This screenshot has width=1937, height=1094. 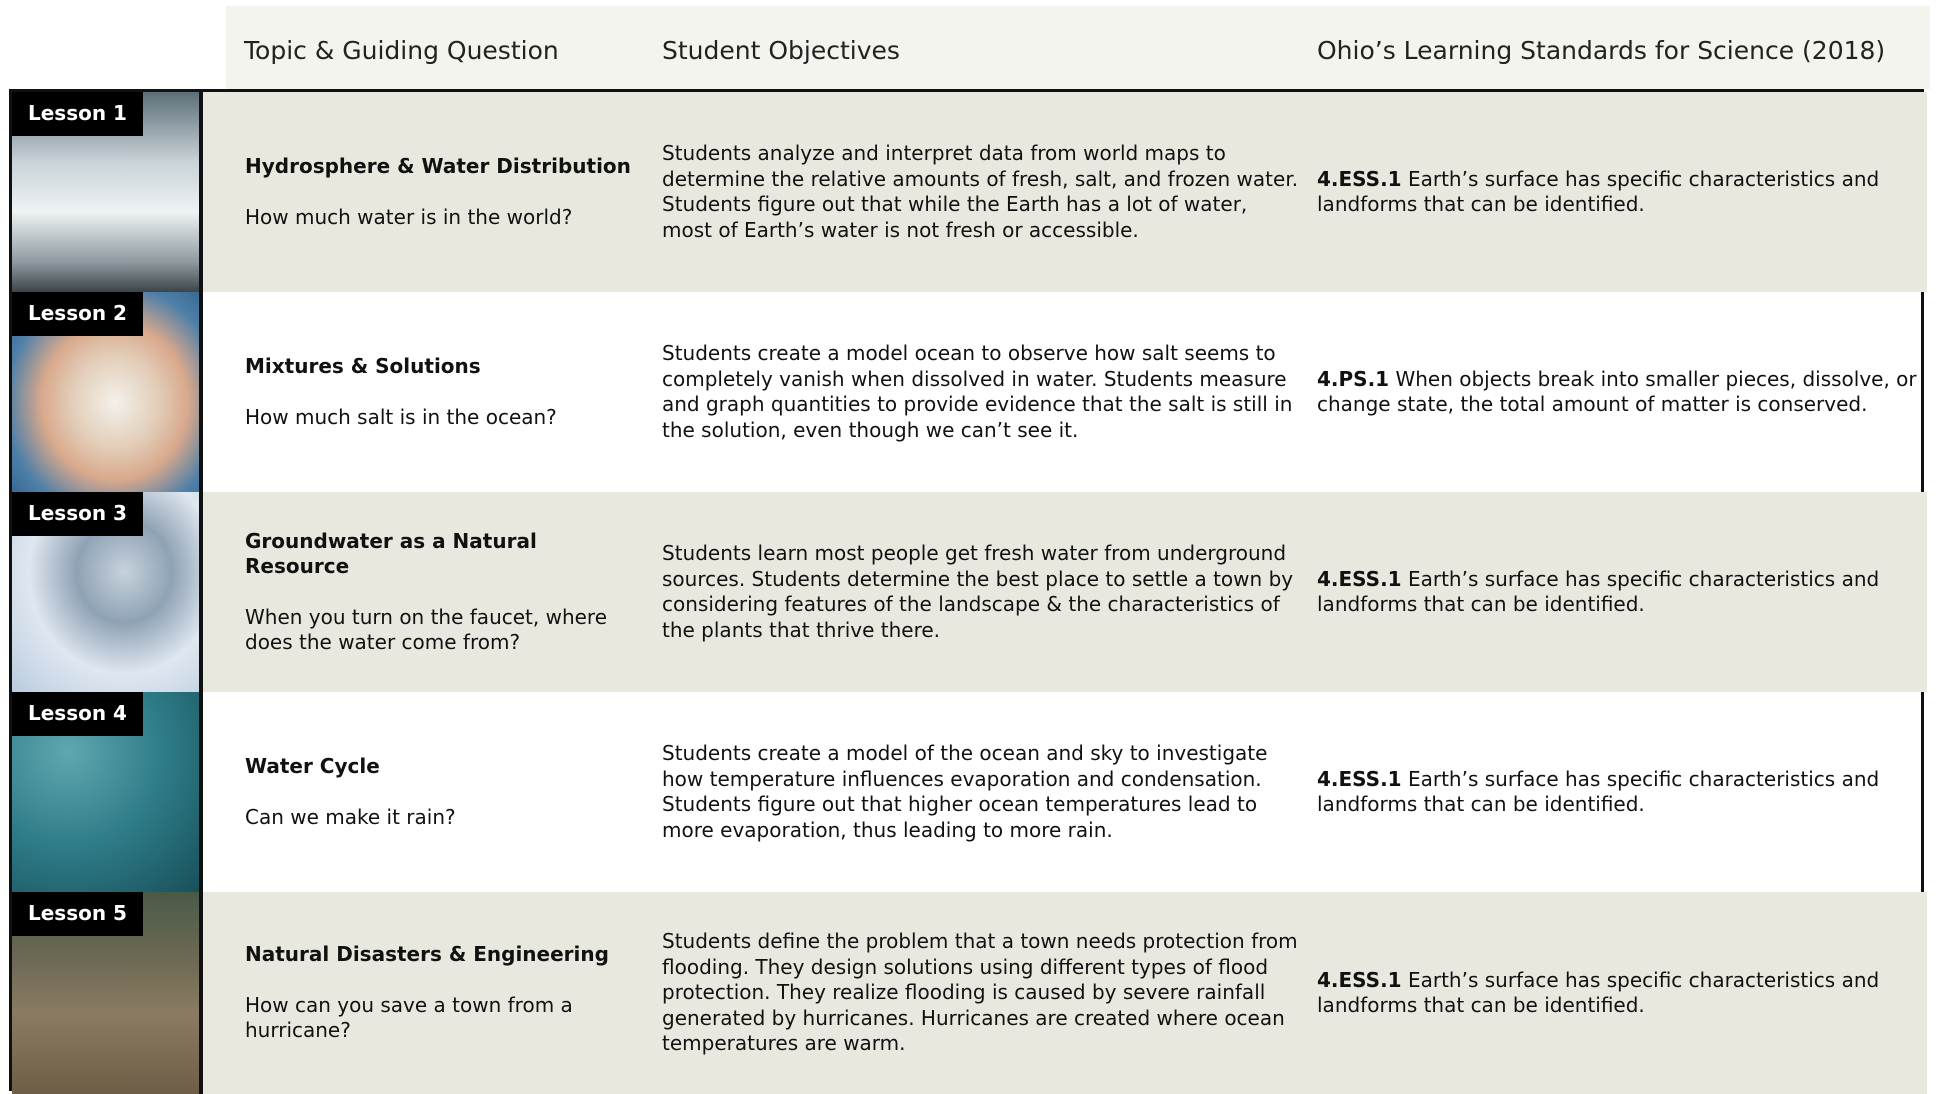 What do you see at coordinates (77, 714) in the screenshot?
I see `lesson-label: Lesson 4` at bounding box center [77, 714].